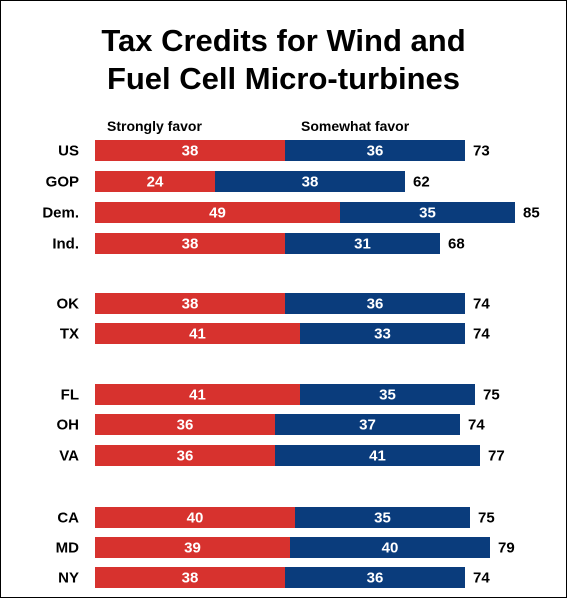 The image size is (567, 598). I want to click on total-va: 77, so click(496, 456).